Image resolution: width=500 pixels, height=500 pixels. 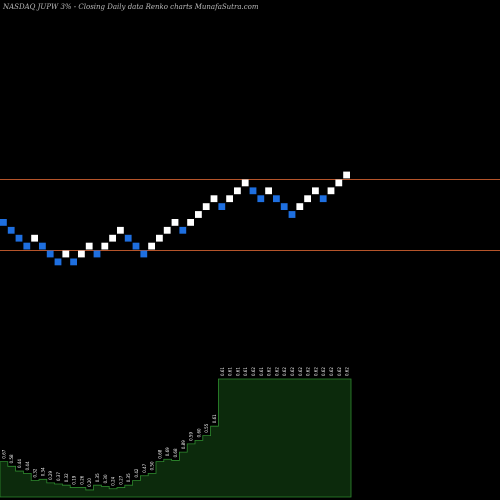 What do you see at coordinates (105, 478) in the screenshot?
I see `volume-label: 0.30` at bounding box center [105, 478].